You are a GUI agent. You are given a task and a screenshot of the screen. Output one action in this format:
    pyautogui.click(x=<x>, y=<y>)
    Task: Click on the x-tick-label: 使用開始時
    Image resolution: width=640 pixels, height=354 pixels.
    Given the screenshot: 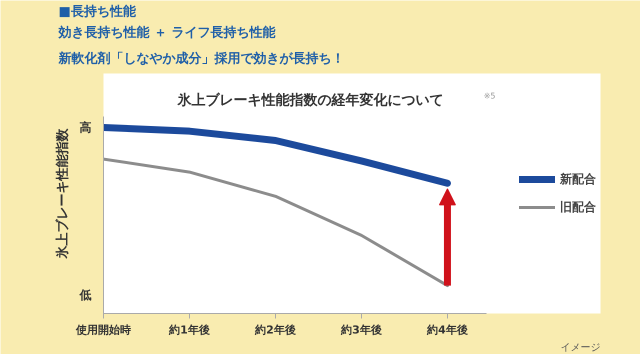 What is the action you would take?
    pyautogui.click(x=103, y=330)
    